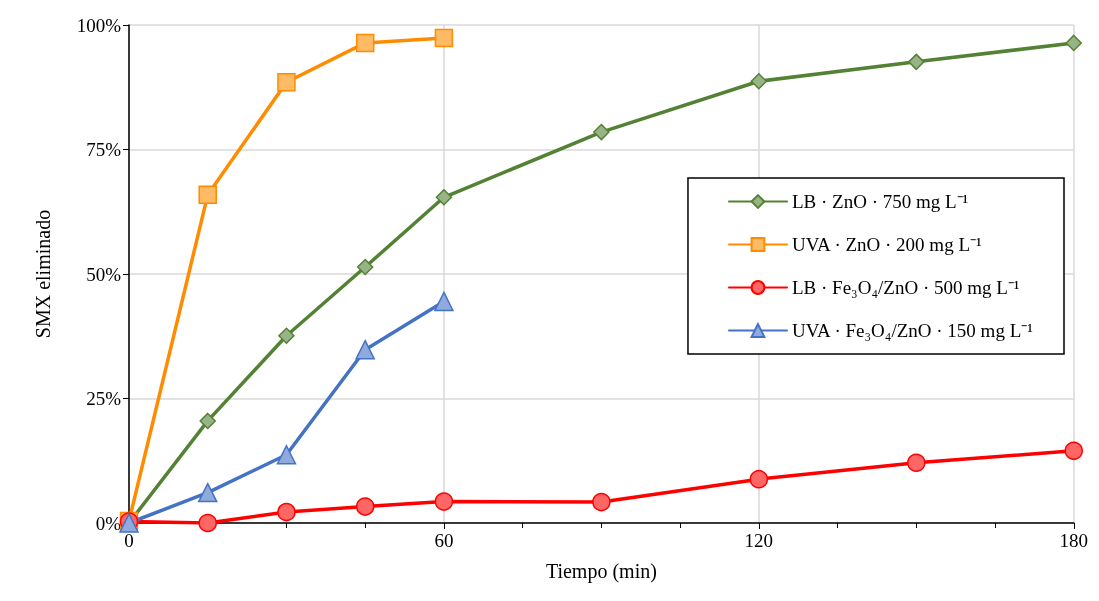 Image resolution: width=1099 pixels, height=601 pixels. What do you see at coordinates (444, 540) in the screenshot?
I see `x-tick-label: 60` at bounding box center [444, 540].